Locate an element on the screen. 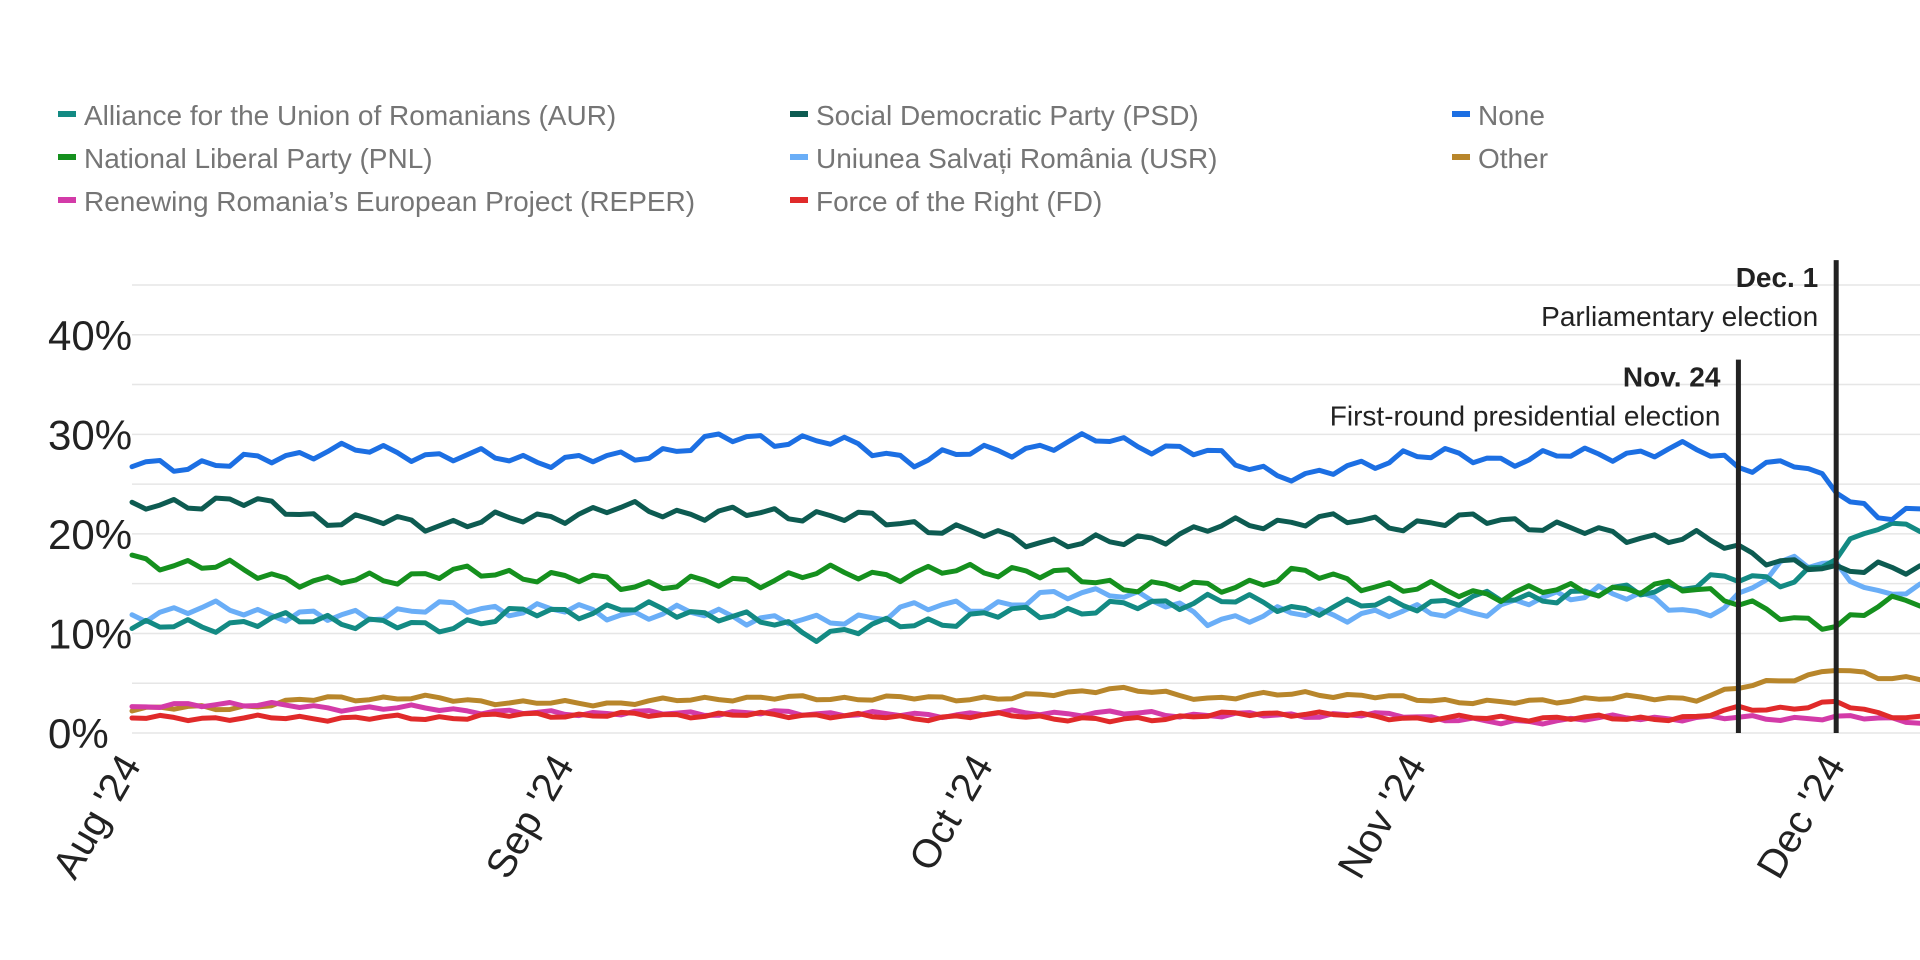 The height and width of the screenshot is (960, 1920). event-description: Parliamentary election is located at coordinates (1679, 316).